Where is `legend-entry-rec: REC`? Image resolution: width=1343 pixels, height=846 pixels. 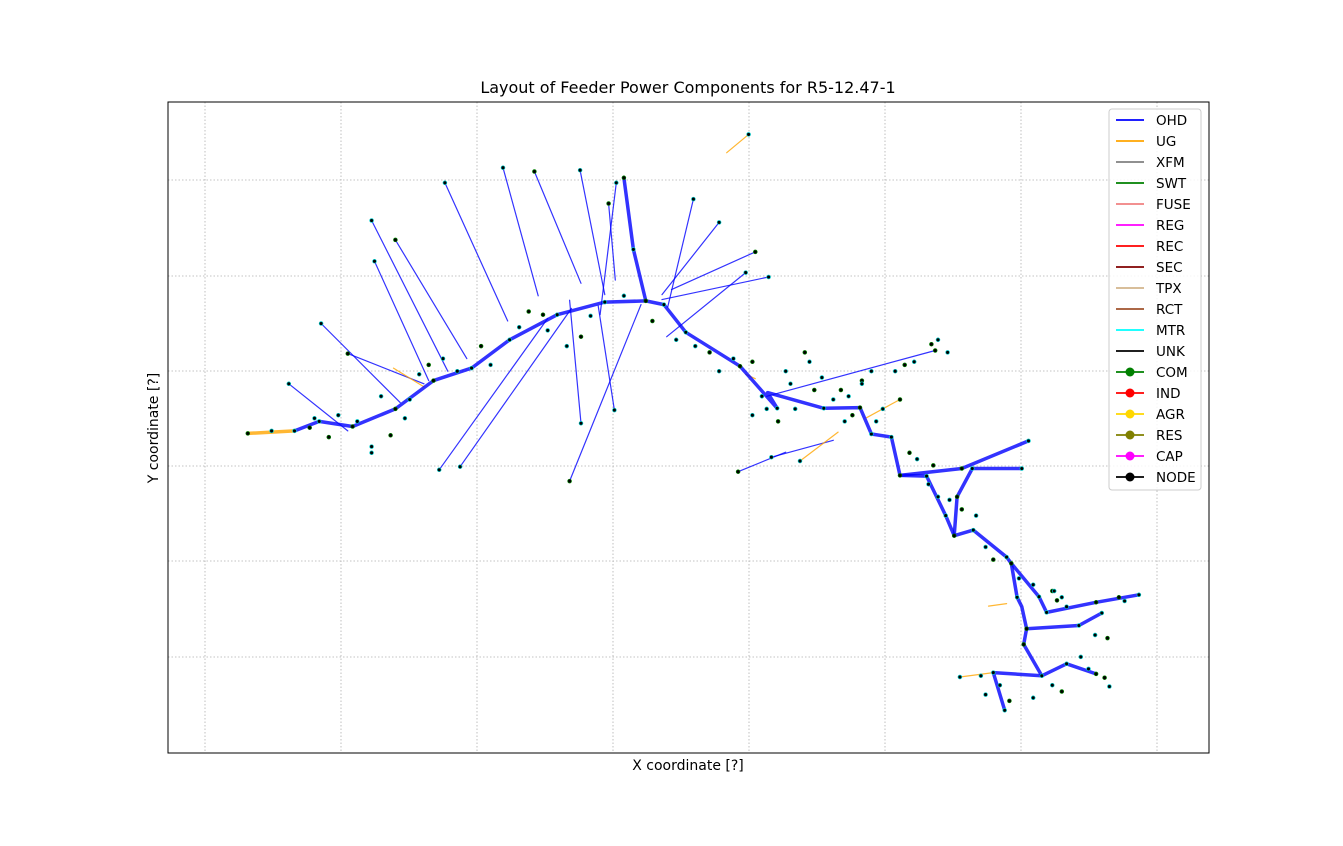 legend-entry-rec: REC is located at coordinates (1149, 247).